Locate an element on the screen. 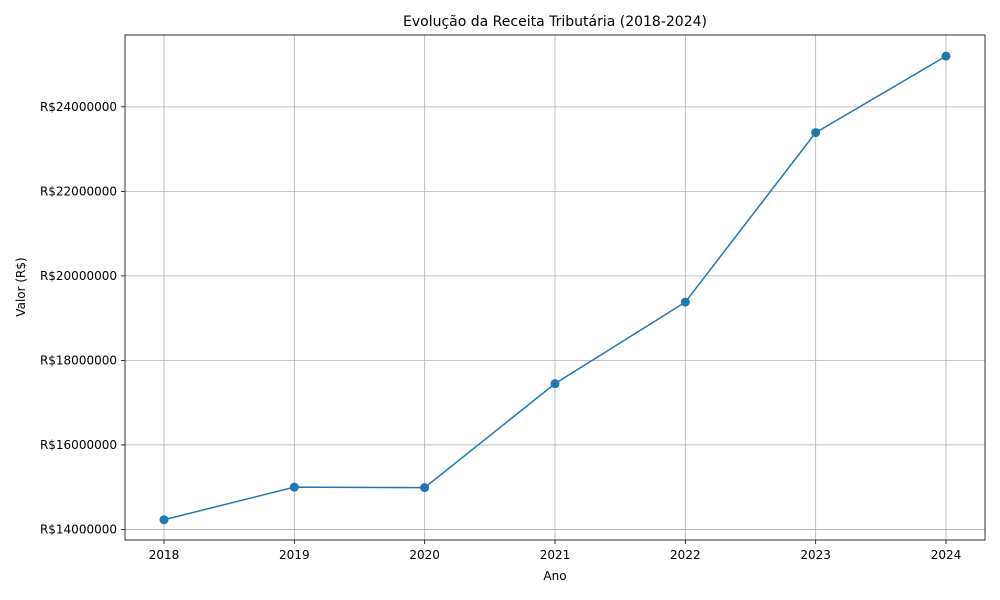  x-tick-label: 2018 is located at coordinates (164, 555).